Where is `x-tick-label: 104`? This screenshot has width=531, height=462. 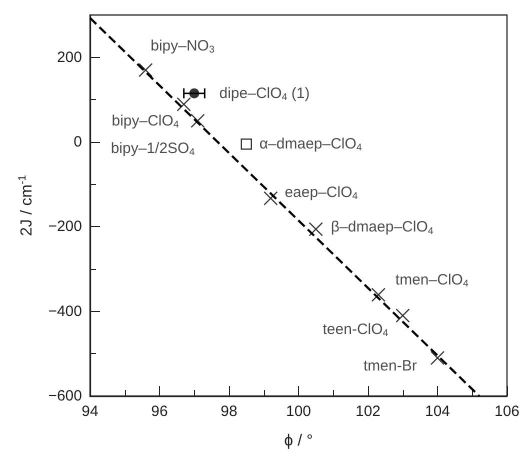
x-tick-label: 104 is located at coordinates (437, 411).